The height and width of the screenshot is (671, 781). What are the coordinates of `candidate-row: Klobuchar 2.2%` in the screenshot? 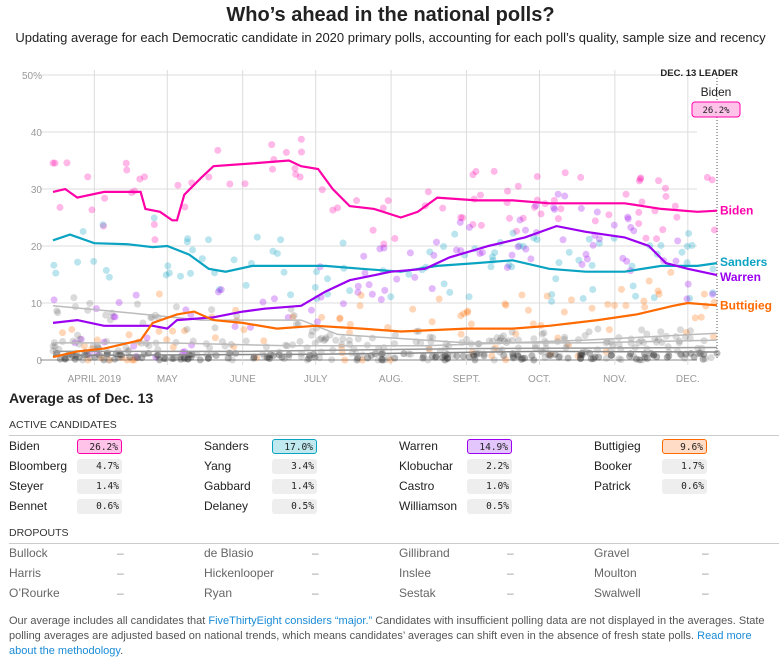 It's located at (496, 466).